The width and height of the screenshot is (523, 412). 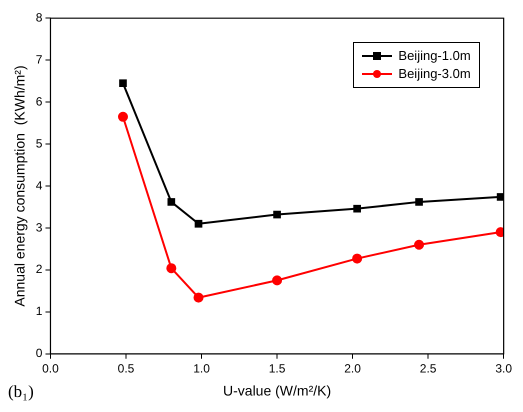 What do you see at coordinates (39, 311) in the screenshot?
I see `y-tick-label: 1` at bounding box center [39, 311].